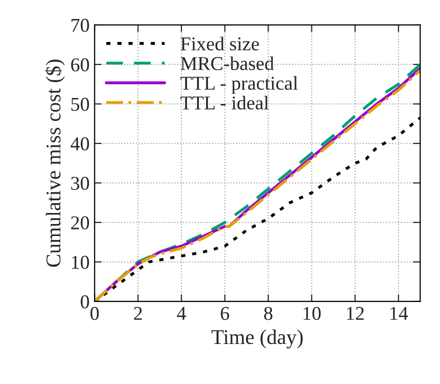  Describe the element at coordinates (80, 262) in the screenshot. I see `y-tick-label: 10` at that location.